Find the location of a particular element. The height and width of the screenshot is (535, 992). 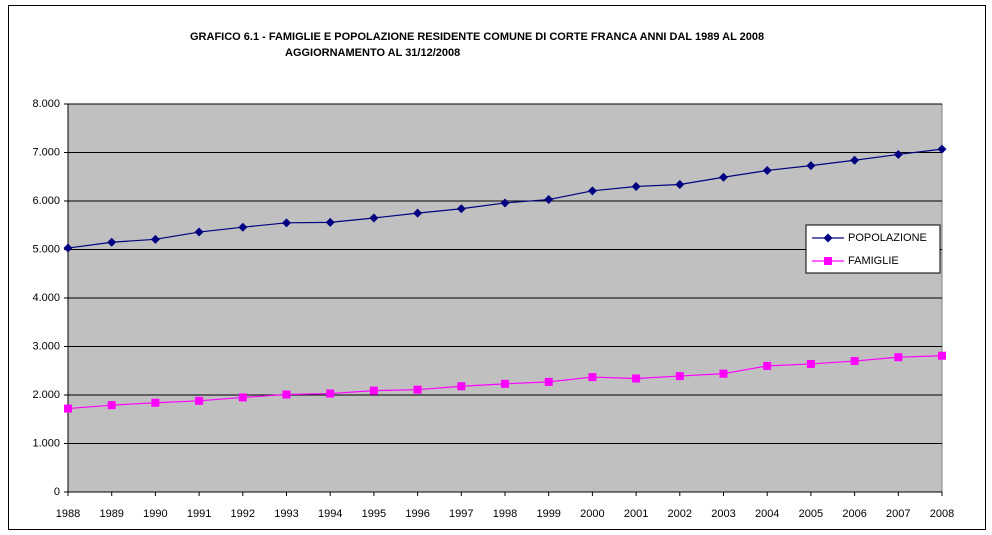

y-tick-label: 6.000 is located at coordinates (46, 201).